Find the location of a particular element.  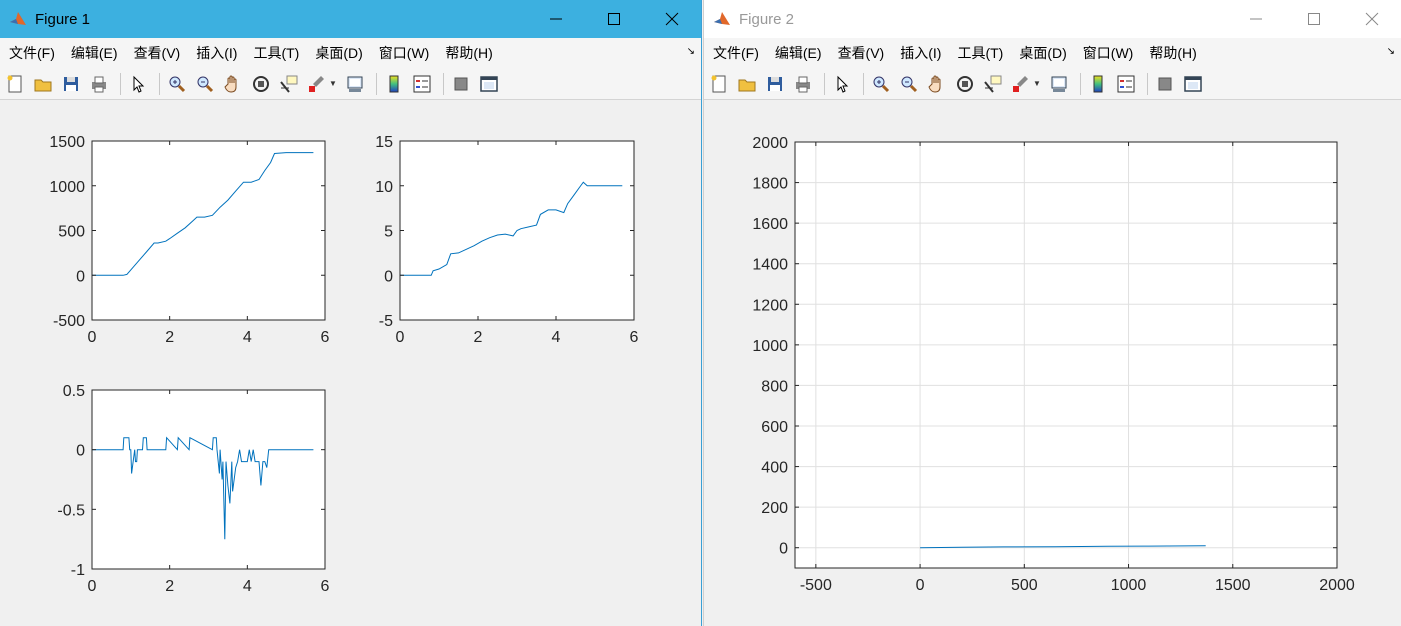

title-bar: Figure 2 is located at coordinates (1052, 19).